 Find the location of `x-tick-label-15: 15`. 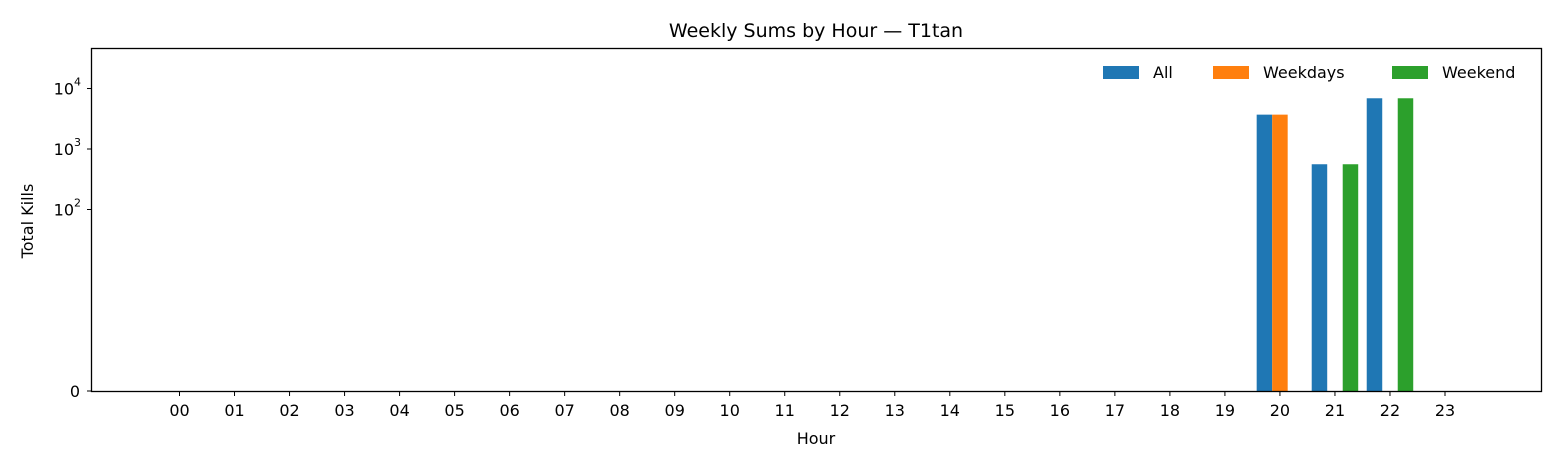

x-tick-label-15: 15 is located at coordinates (1005, 410).